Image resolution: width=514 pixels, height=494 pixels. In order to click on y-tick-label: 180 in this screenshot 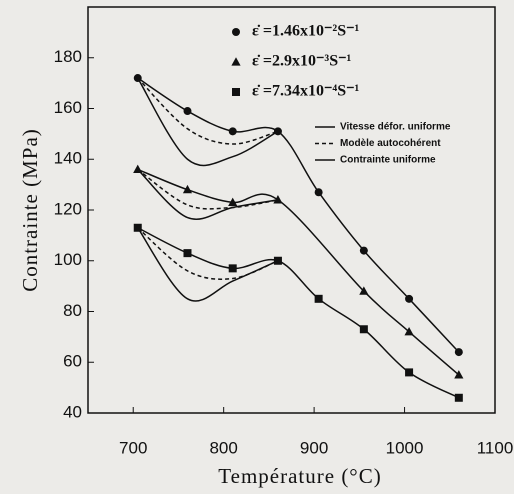, I will do `click(68, 56)`.